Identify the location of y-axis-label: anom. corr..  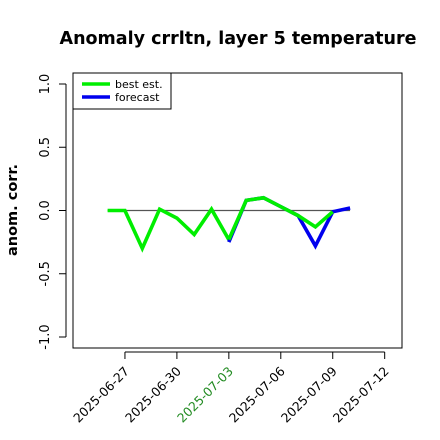
(13, 210).